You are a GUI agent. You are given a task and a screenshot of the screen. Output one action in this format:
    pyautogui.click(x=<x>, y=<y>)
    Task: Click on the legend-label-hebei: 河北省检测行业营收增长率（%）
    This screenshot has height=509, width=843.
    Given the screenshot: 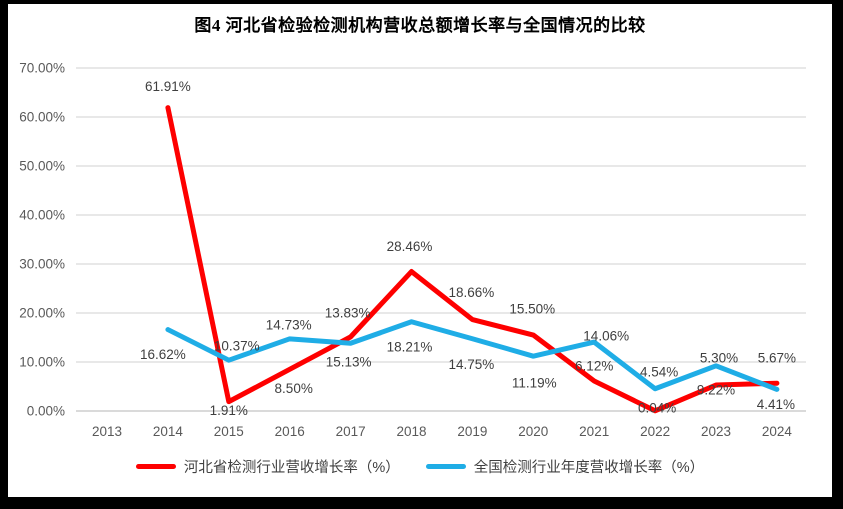 What is the action you would take?
    pyautogui.click(x=291, y=468)
    